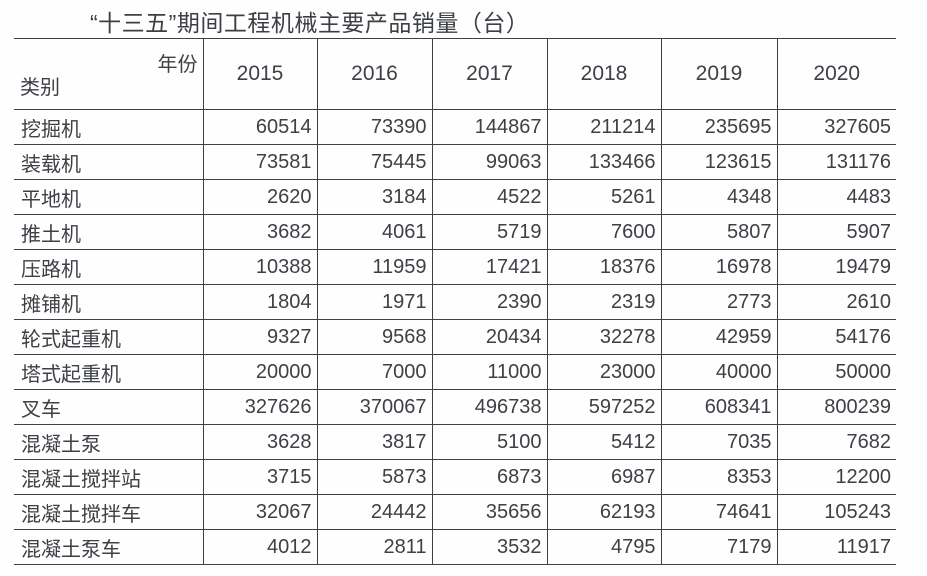 This screenshot has height=576, width=927. What do you see at coordinates (489, 512) in the screenshot?
I see `value-cell: 35656` at bounding box center [489, 512].